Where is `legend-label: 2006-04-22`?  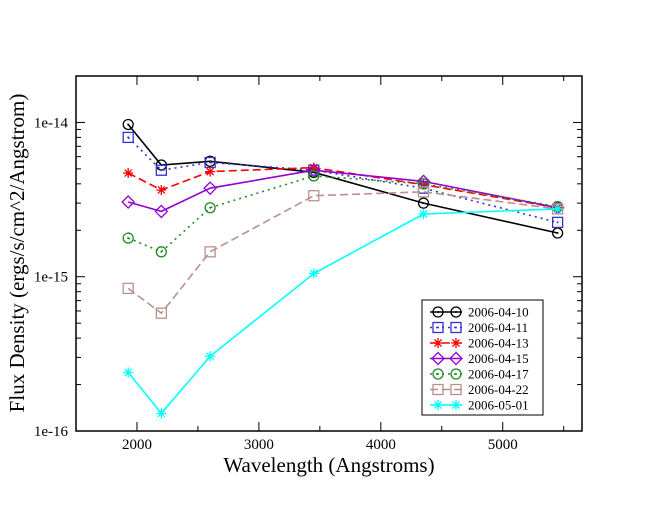
legend-label: 2006-04-22 is located at coordinates (498, 389).